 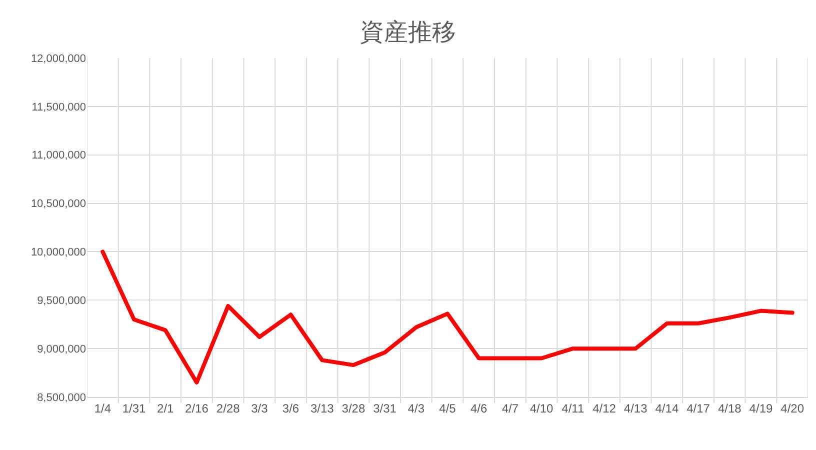 I want to click on y-tick-label: 9,000,000, so click(x=61, y=349).